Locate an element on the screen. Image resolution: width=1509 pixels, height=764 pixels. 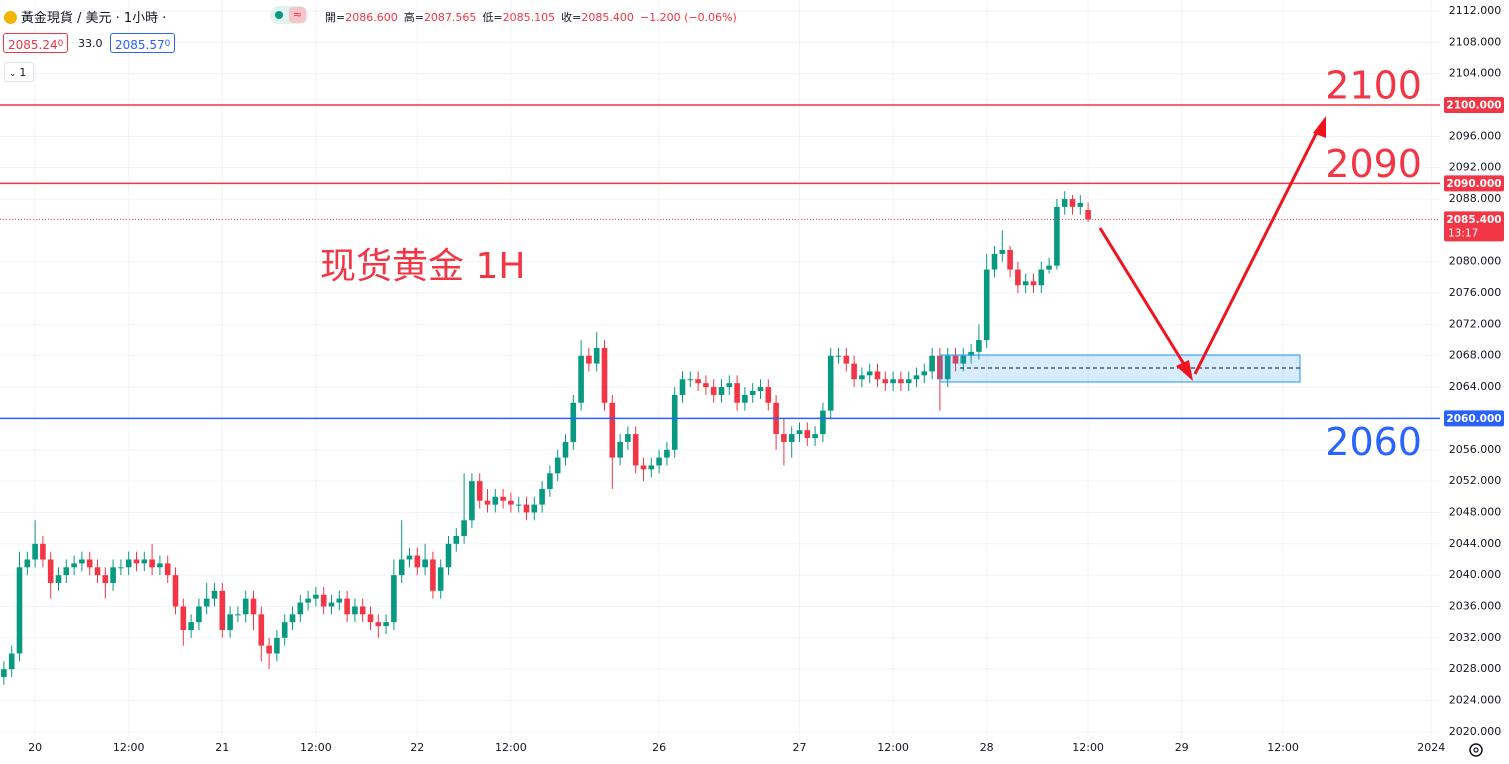
market-status: ≈ is located at coordinates (289, 15).